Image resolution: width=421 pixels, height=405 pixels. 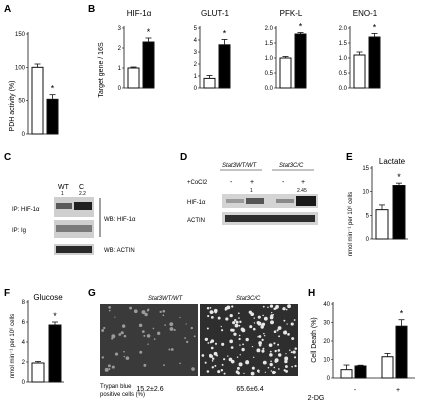 I want to click on micrograph-label-2: Stat3C/C, so click(x=248, y=299).